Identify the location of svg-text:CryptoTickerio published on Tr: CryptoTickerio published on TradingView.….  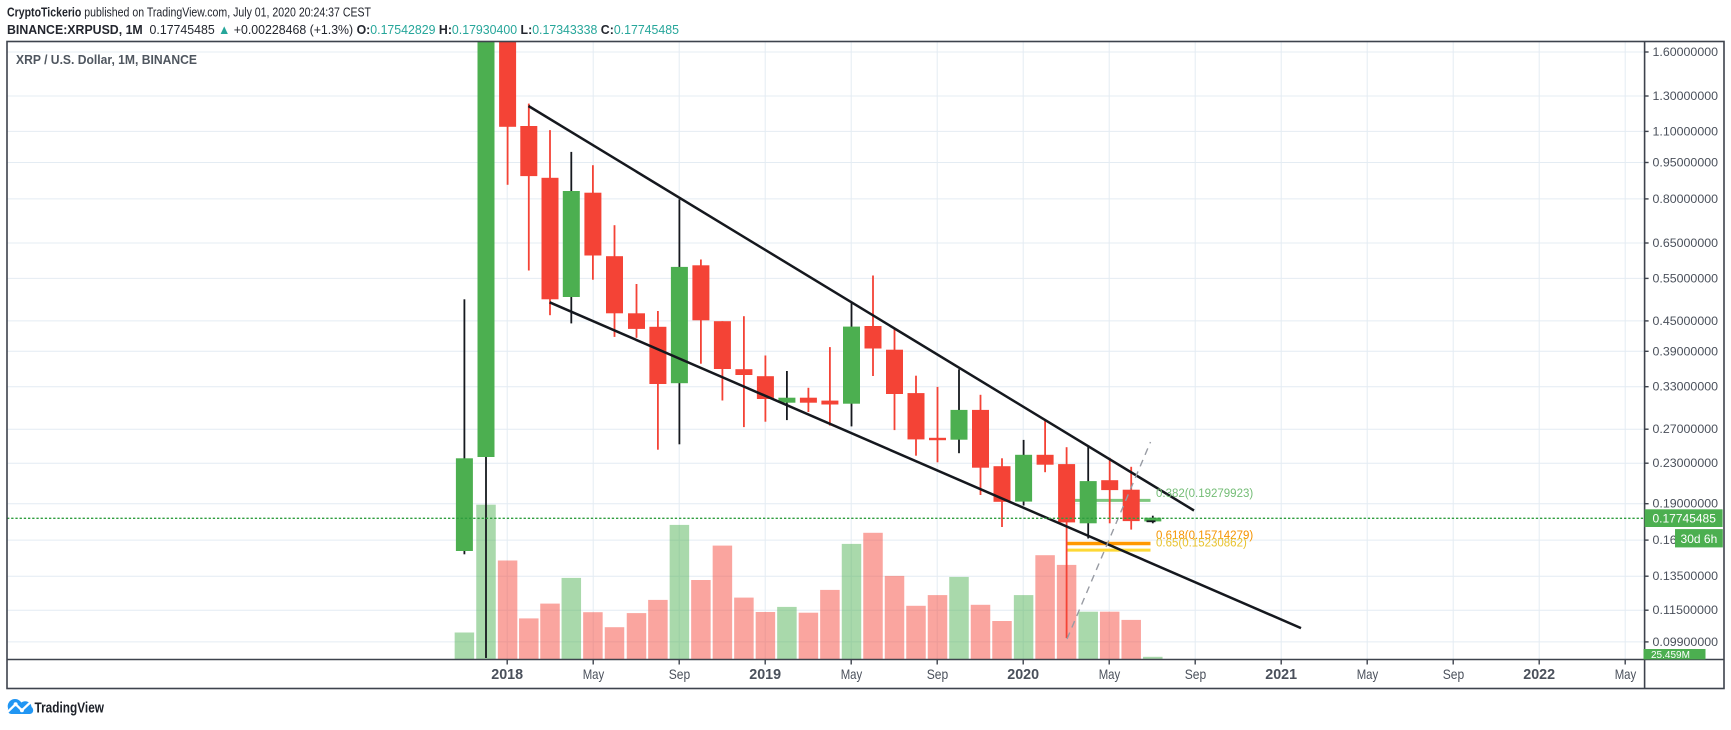
(189, 12).